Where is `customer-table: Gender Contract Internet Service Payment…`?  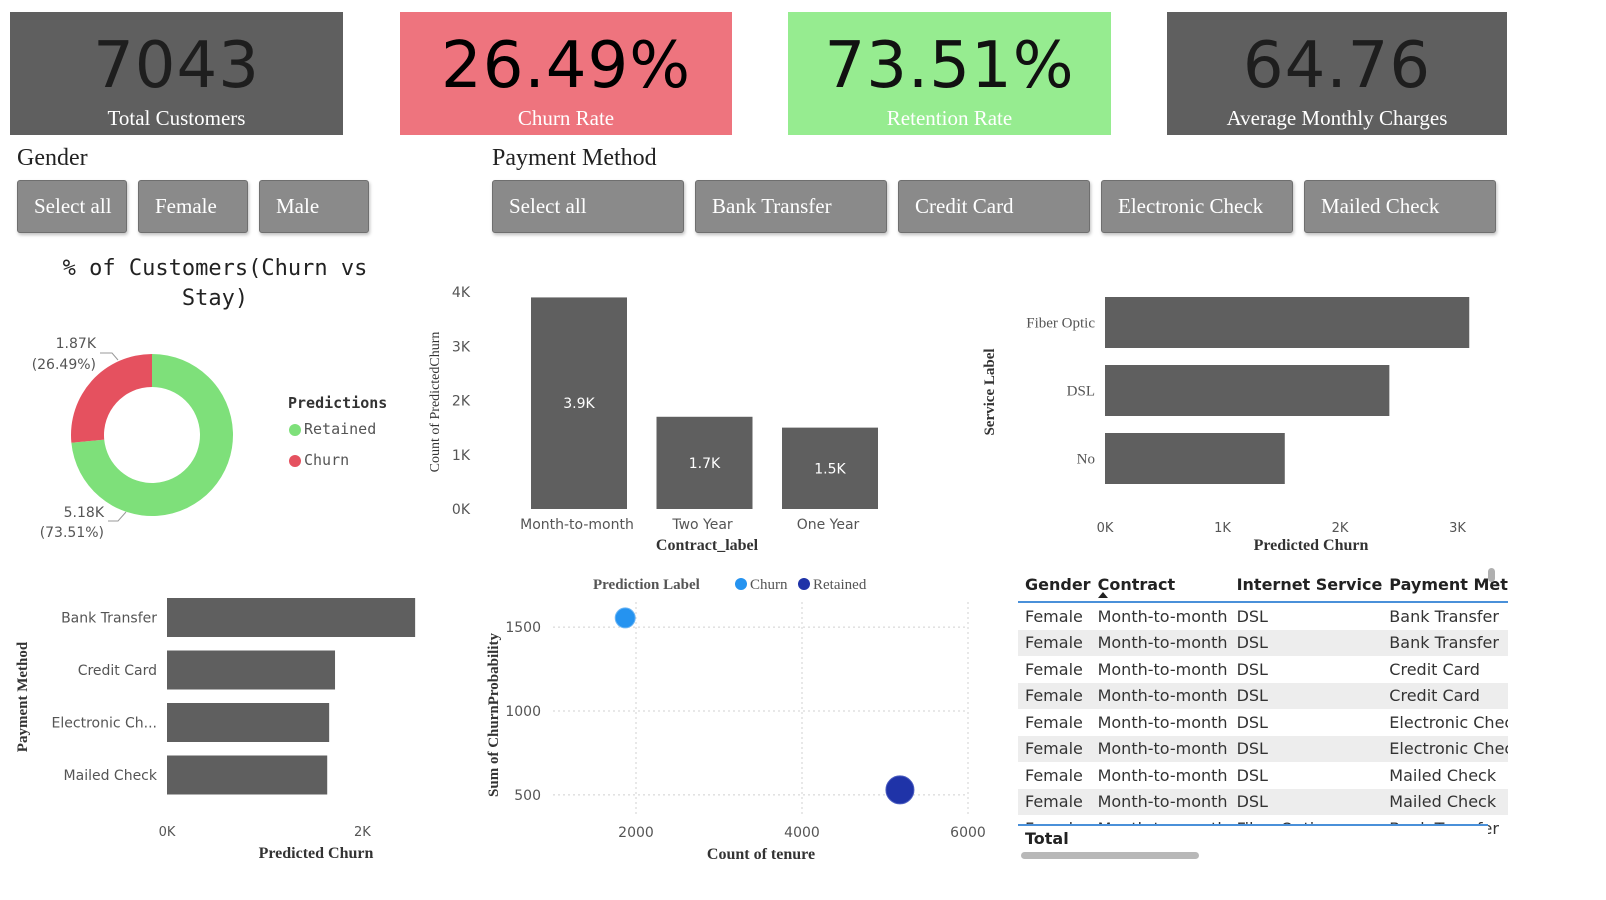
customer-table: Gender Contract Internet Service Payment… is located at coordinates (1263, 716).